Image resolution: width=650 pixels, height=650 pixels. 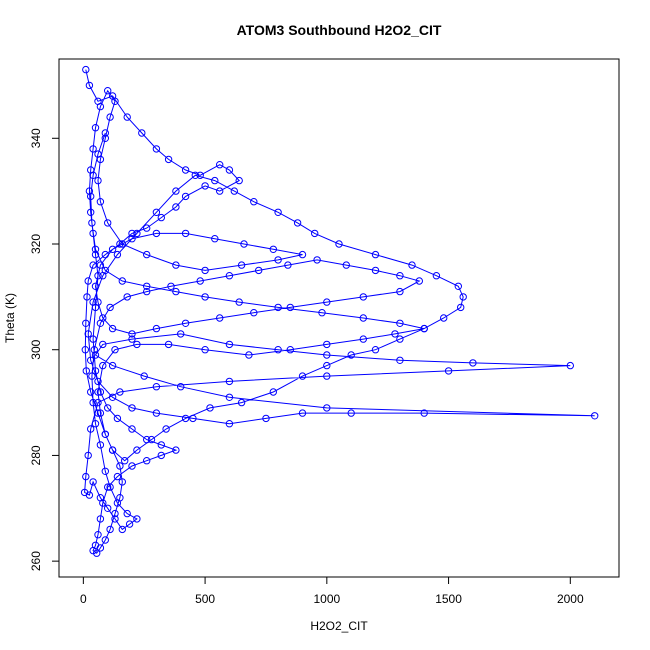 What do you see at coordinates (205, 599) in the screenshot?
I see `x-tick-label: 500` at bounding box center [205, 599].